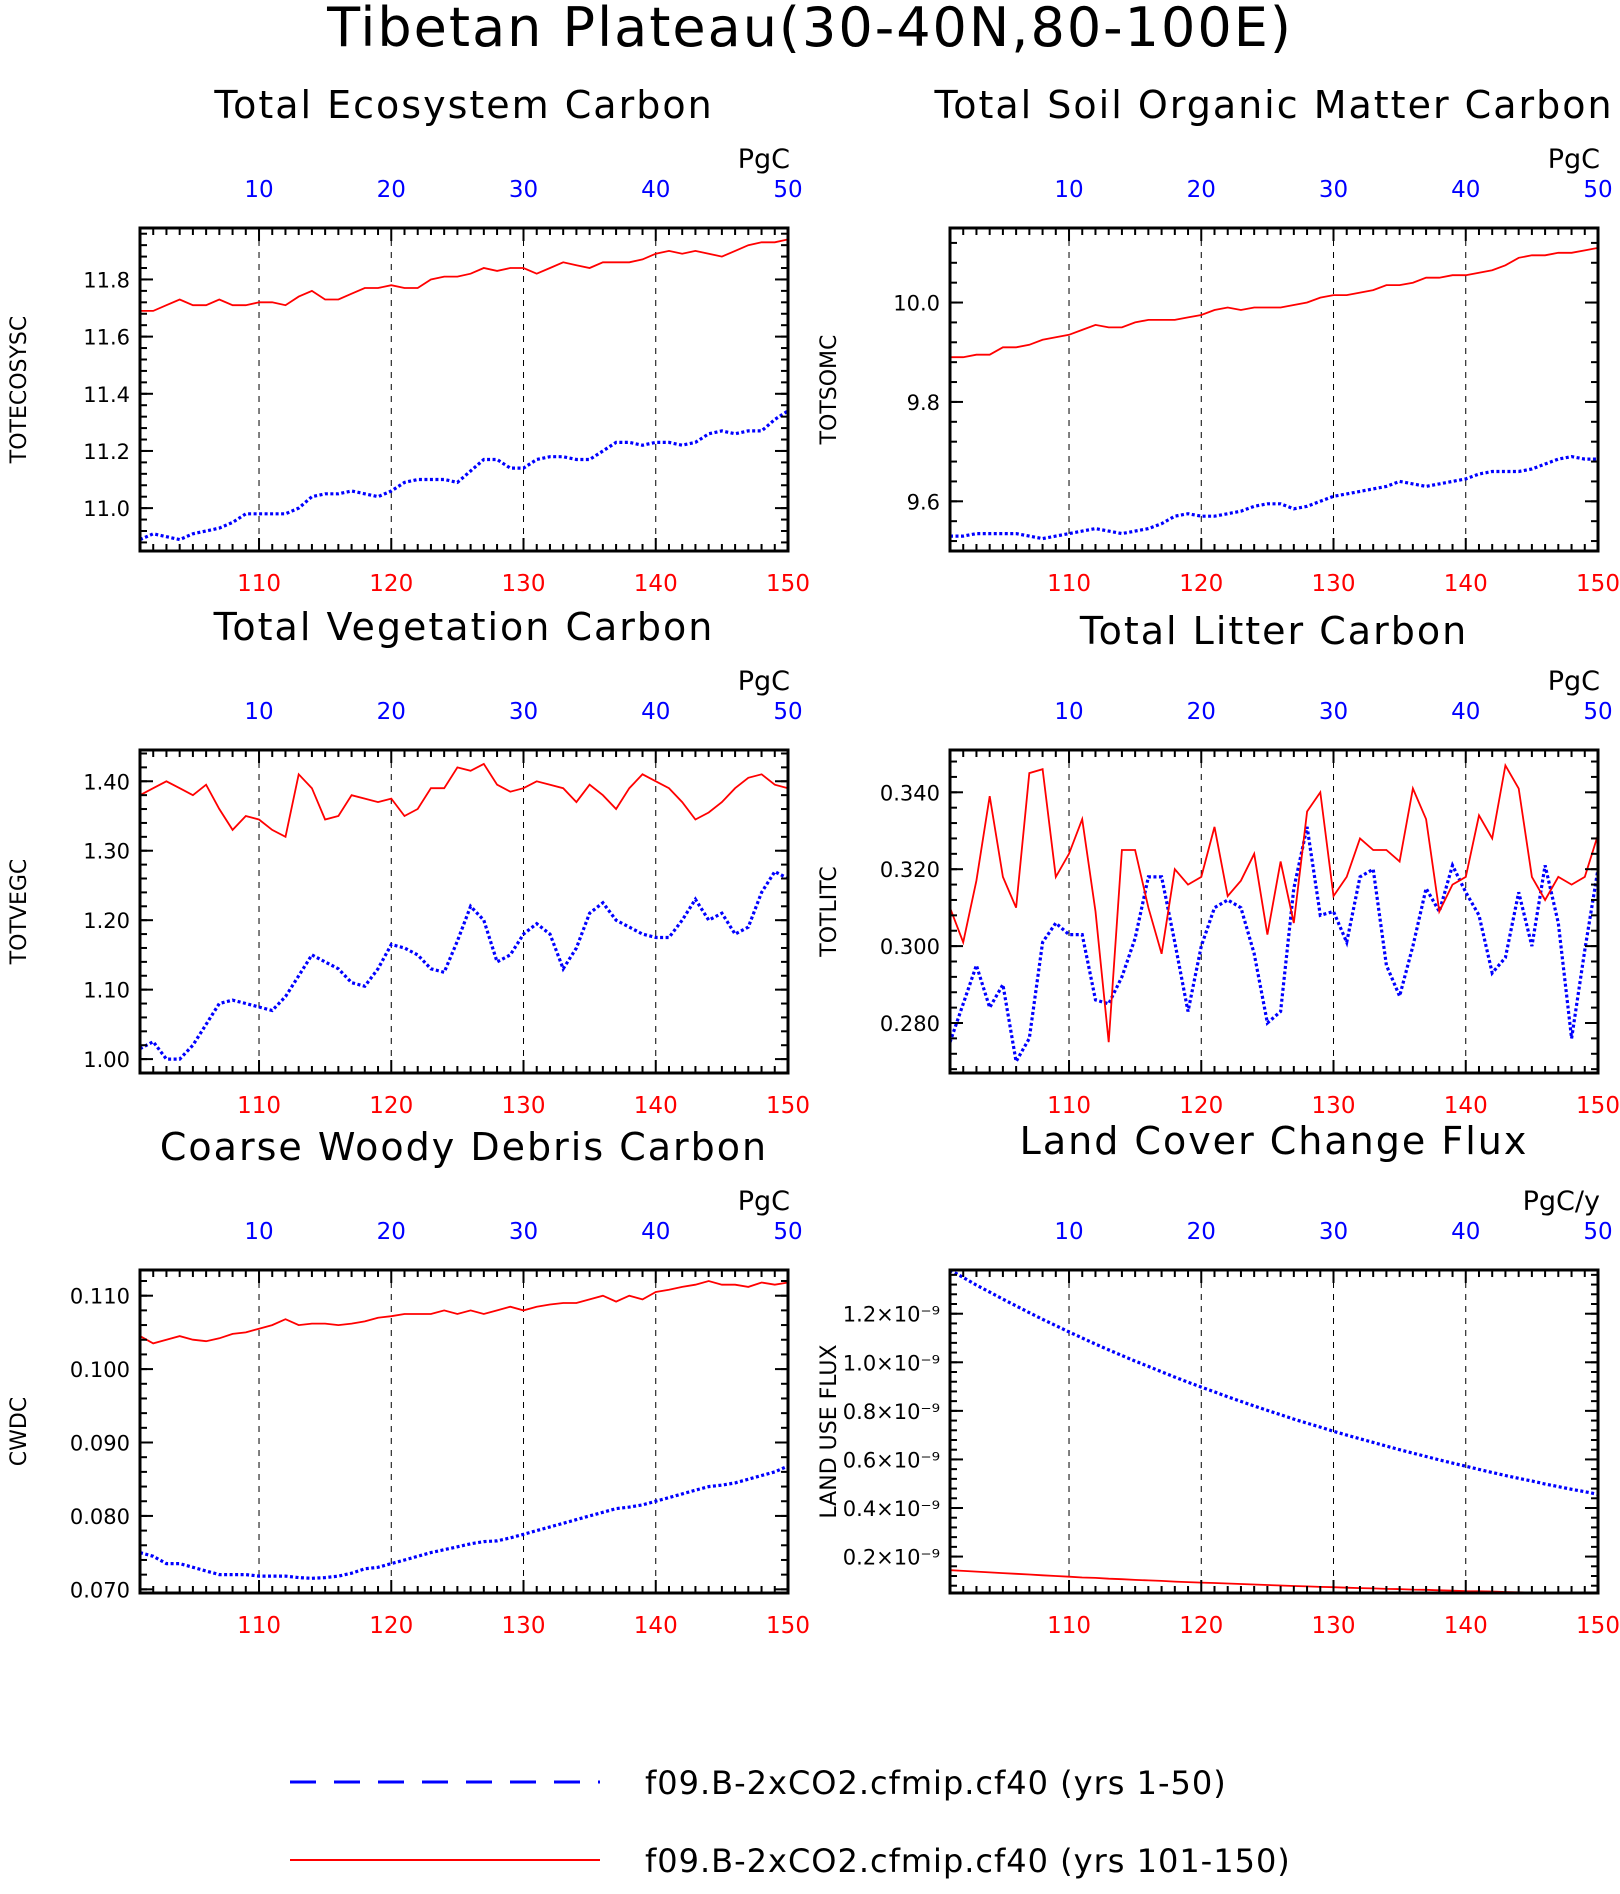  What do you see at coordinates (106, 991) in the screenshot?
I see `y-tick-label: 1.10` at bounding box center [106, 991].